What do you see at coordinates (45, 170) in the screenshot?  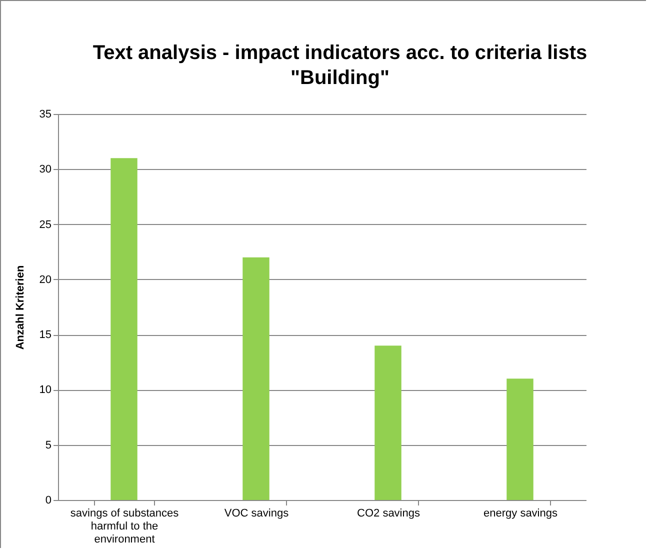 I see `y-tick-label: 30` at bounding box center [45, 170].